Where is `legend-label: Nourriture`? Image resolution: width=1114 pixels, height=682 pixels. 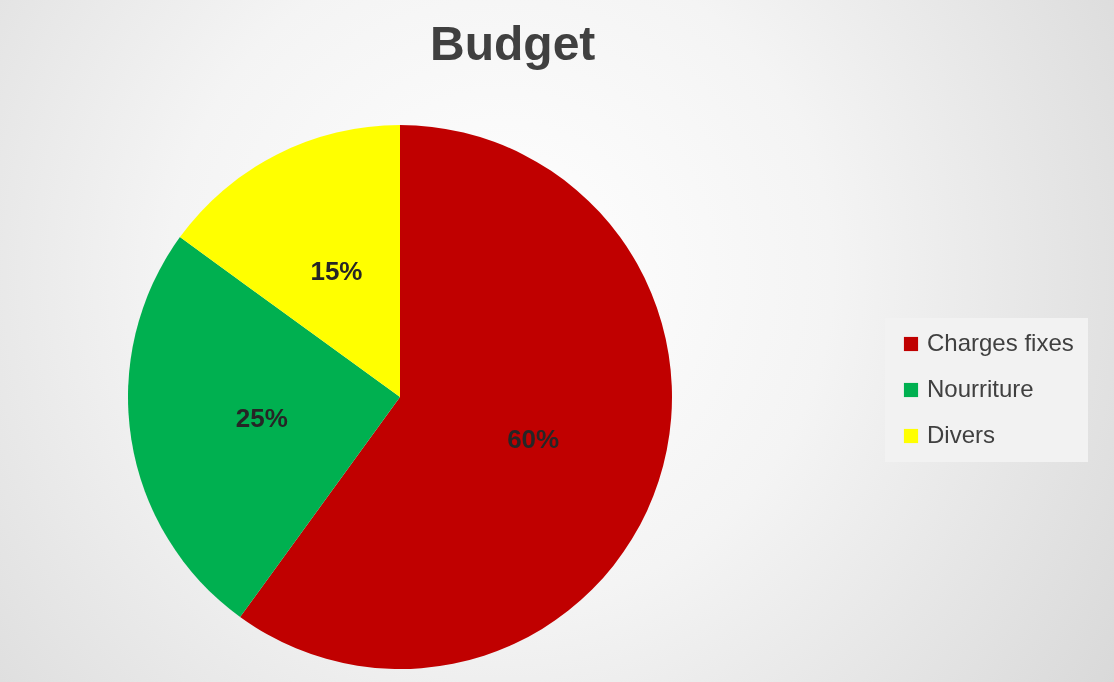 legend-label: Nourriture is located at coordinates (980, 388).